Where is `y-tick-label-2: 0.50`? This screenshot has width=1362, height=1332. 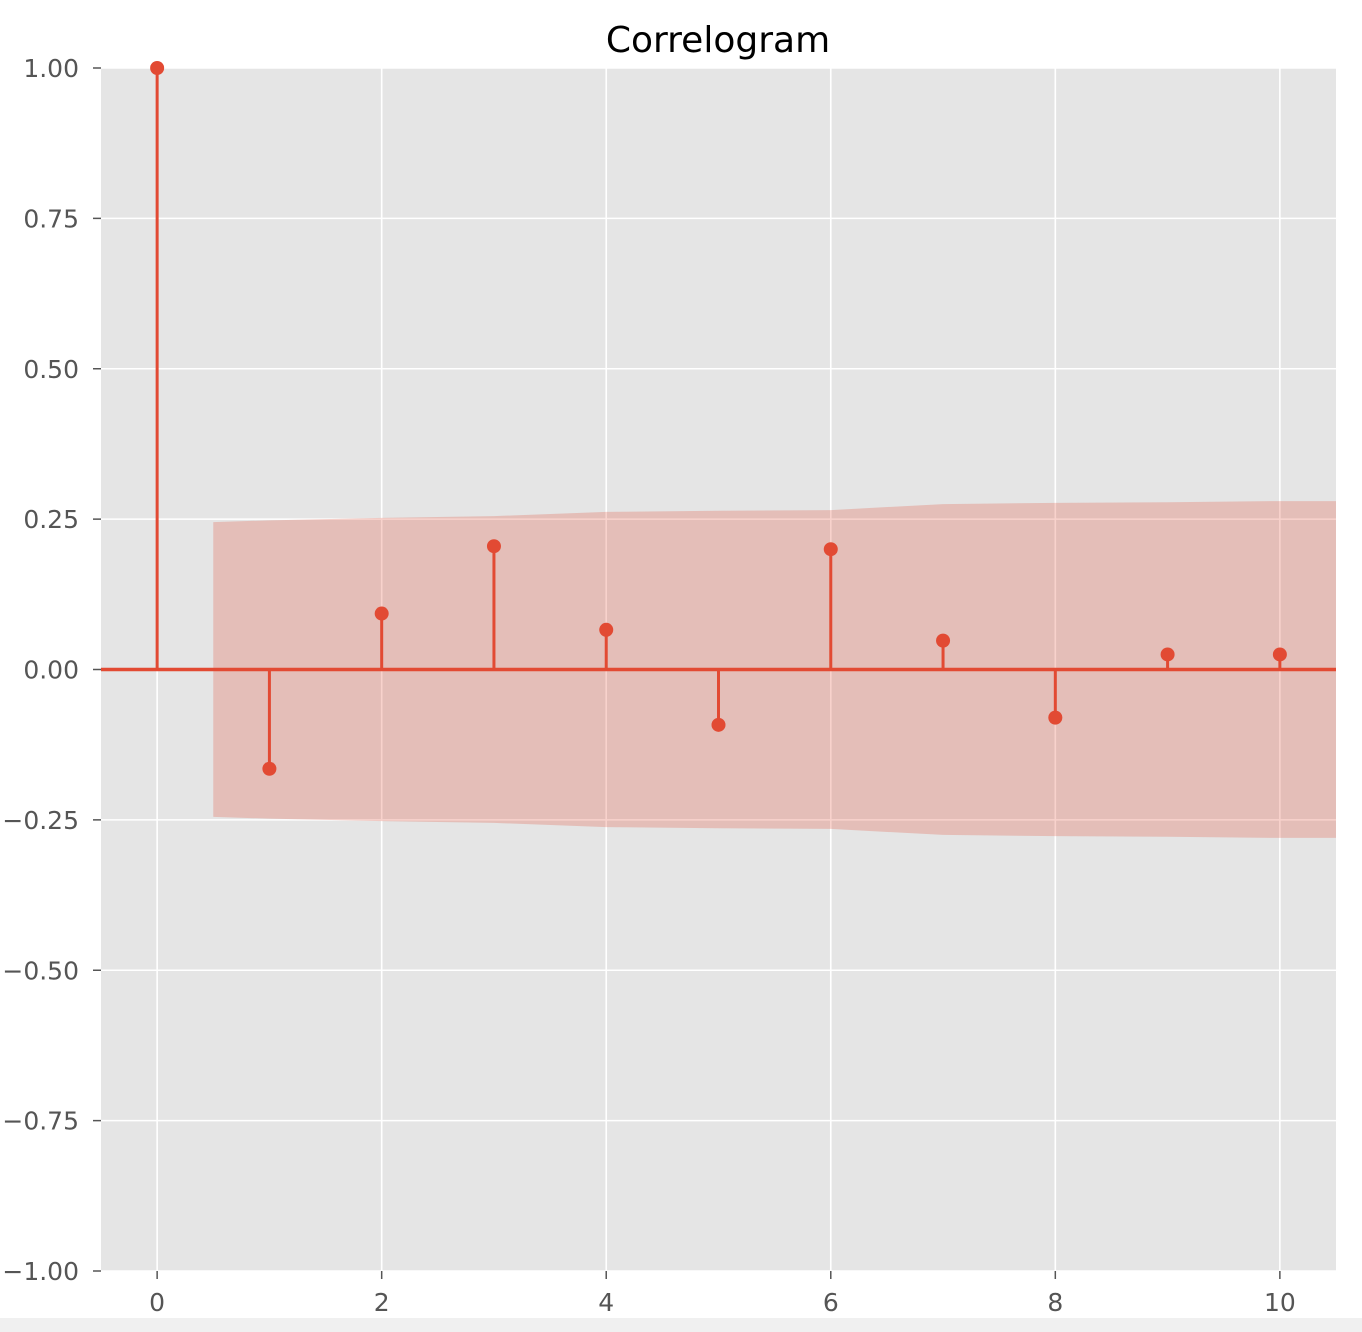 y-tick-label-2: 0.50 is located at coordinates (51, 369).